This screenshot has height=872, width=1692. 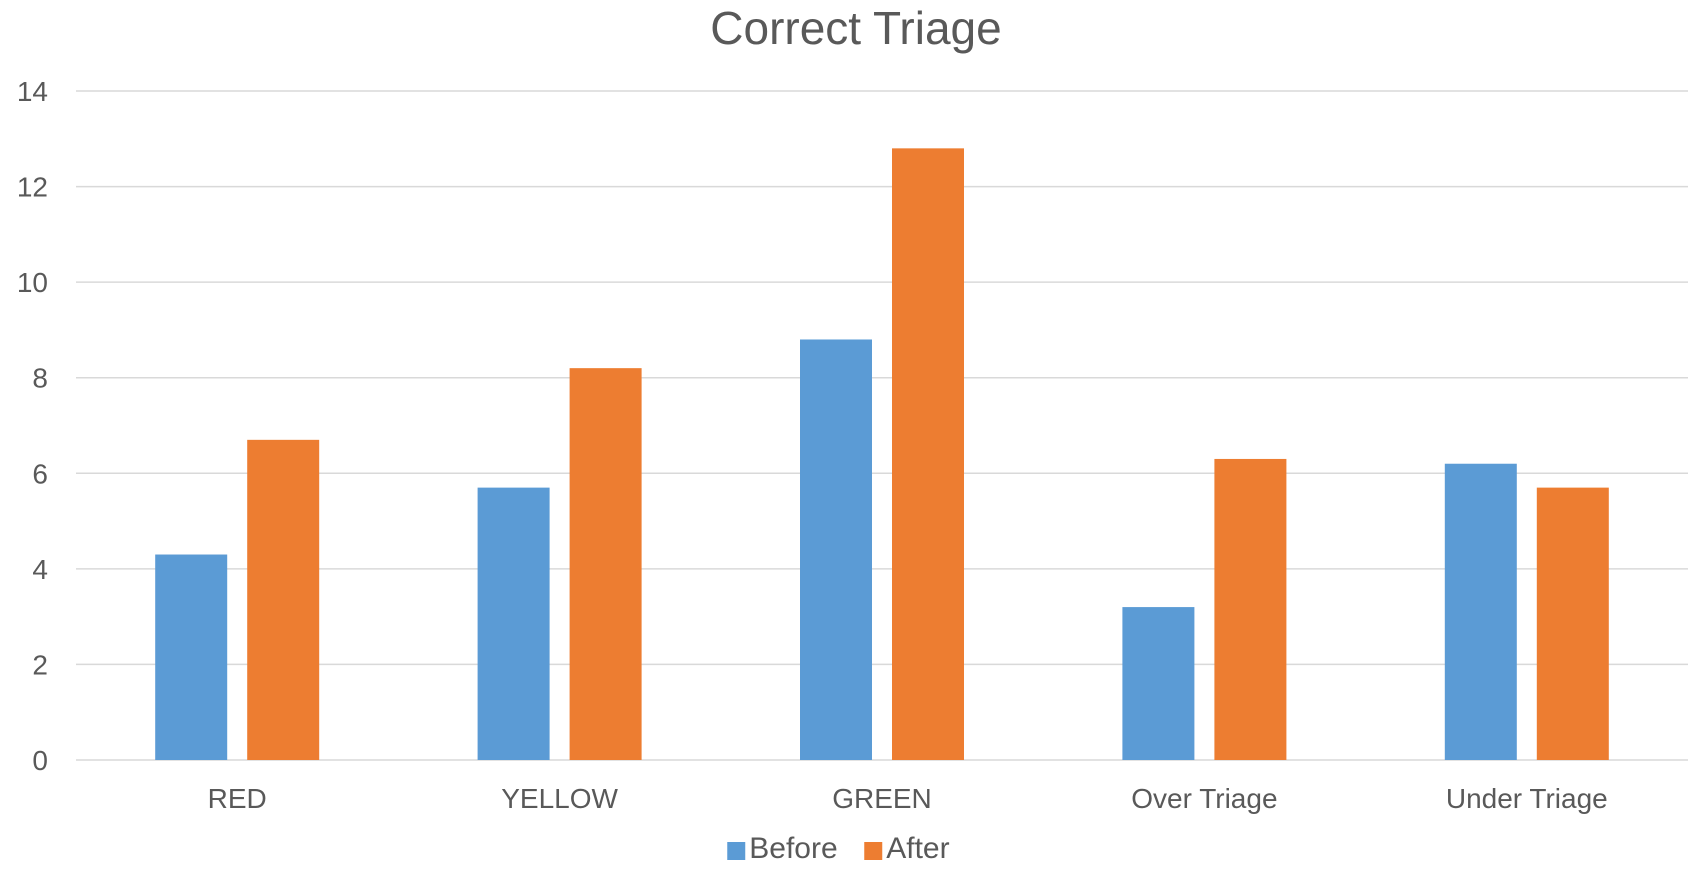 What do you see at coordinates (793, 848) in the screenshot?
I see `legend-label-before: Before` at bounding box center [793, 848].